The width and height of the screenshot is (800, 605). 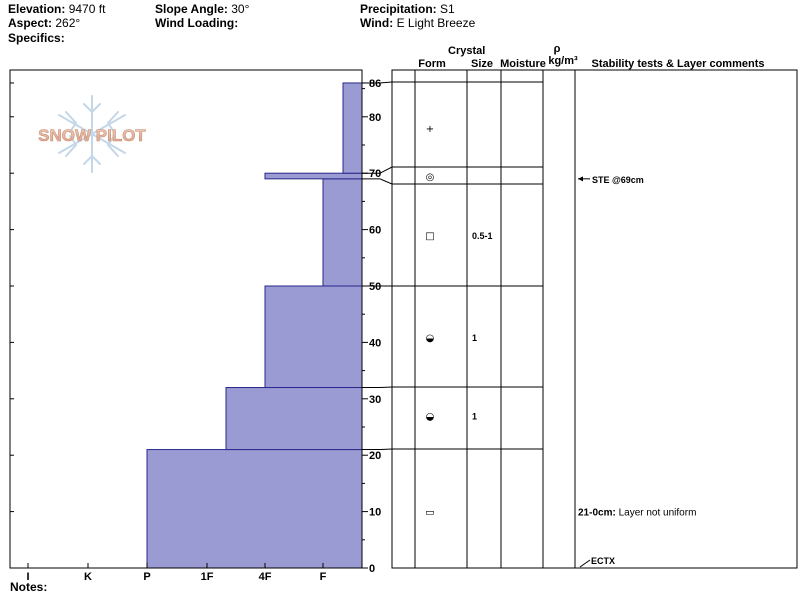 I want to click on stability-header: Stability tests & Layer comments, so click(x=678, y=64).